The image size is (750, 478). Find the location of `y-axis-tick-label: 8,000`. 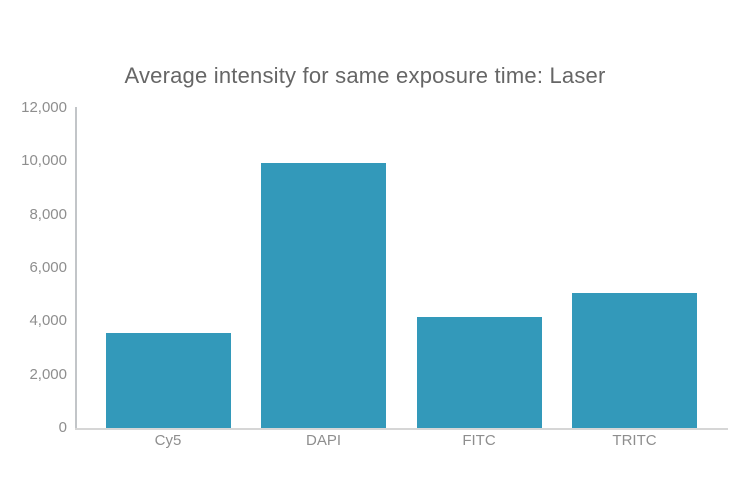

y-axis-tick-label: 8,000 is located at coordinates (48, 214).